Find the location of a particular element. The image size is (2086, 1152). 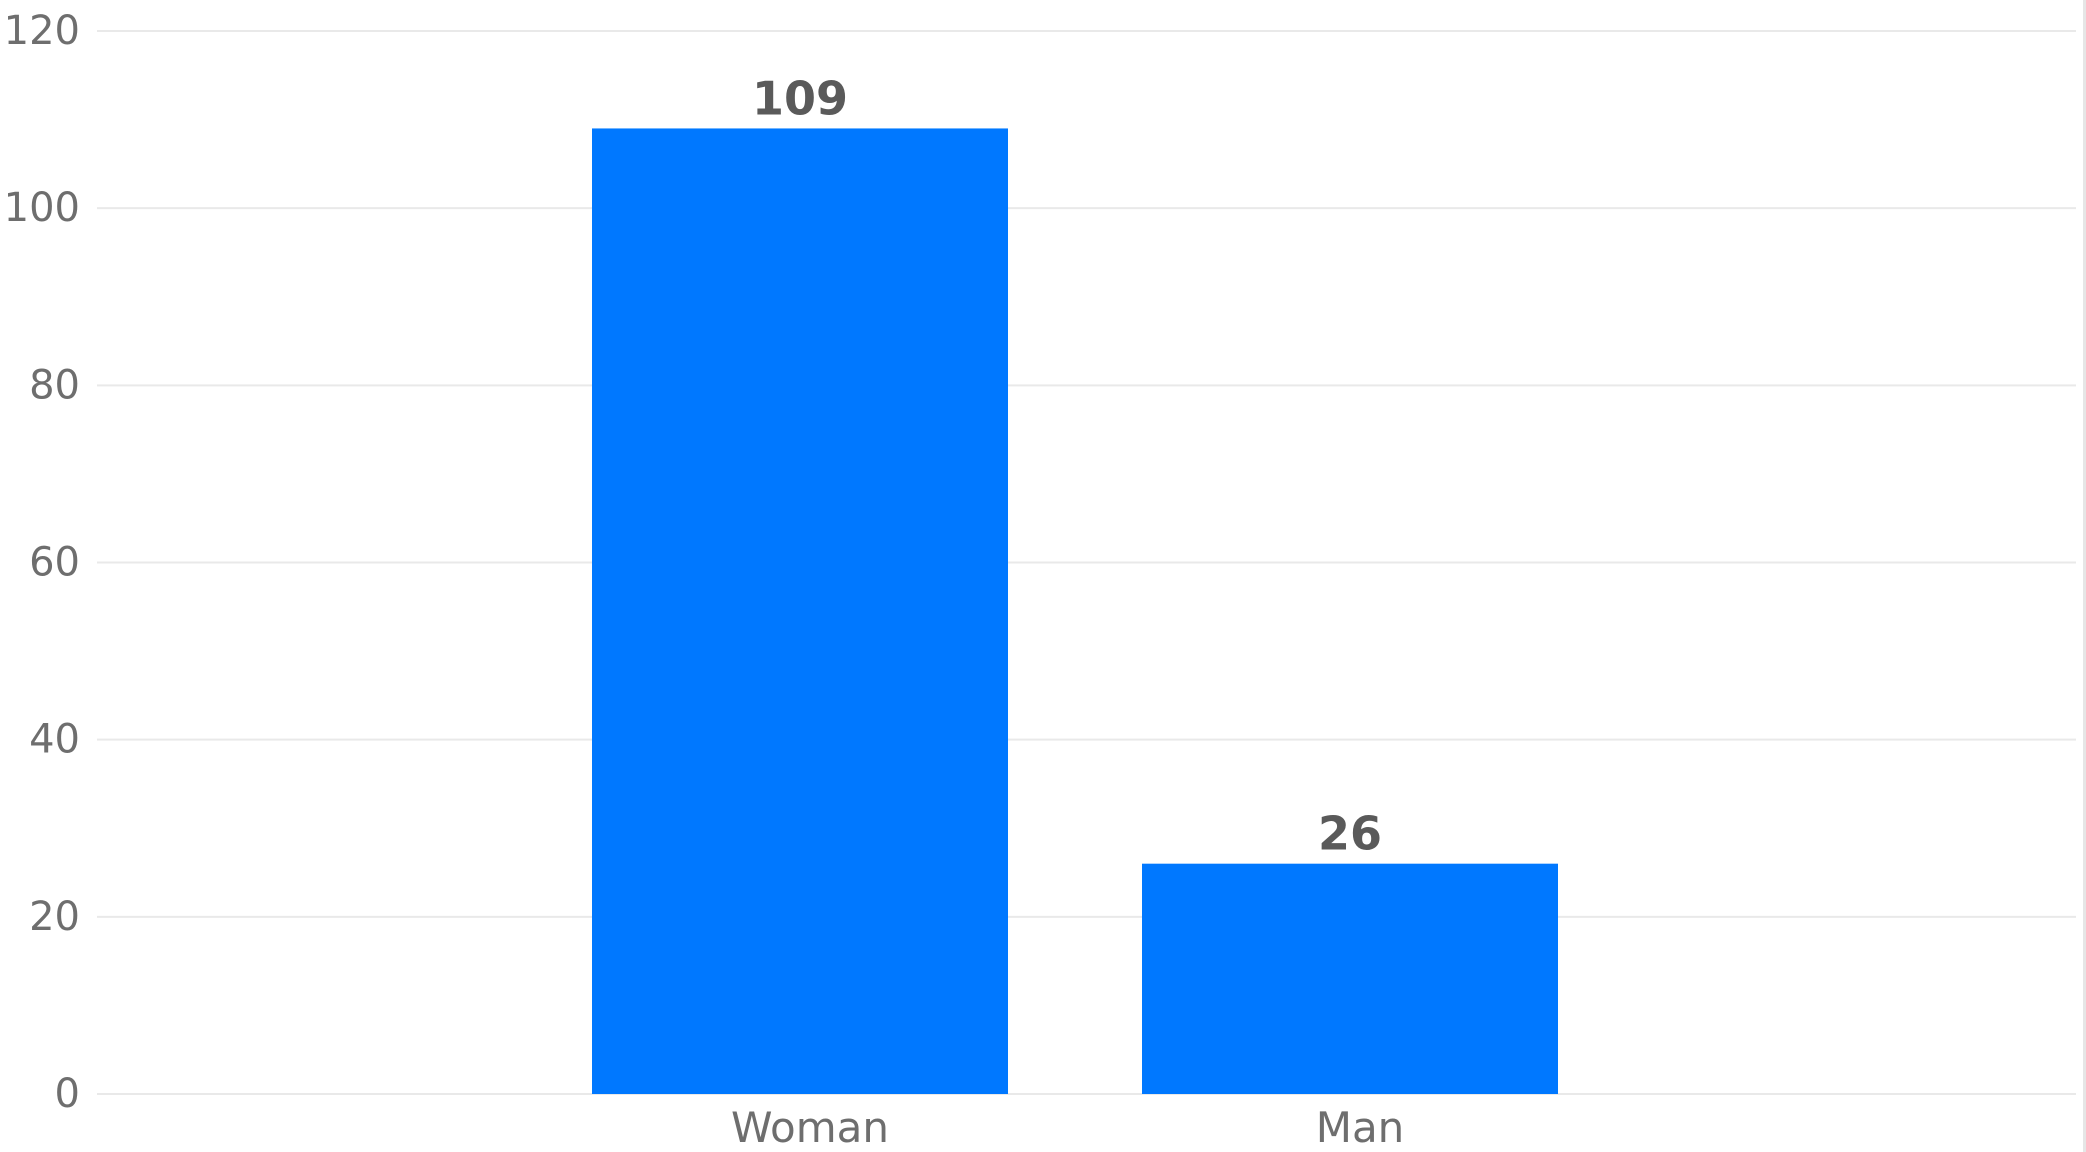

data-label-woman: 109 is located at coordinates (800, 98).